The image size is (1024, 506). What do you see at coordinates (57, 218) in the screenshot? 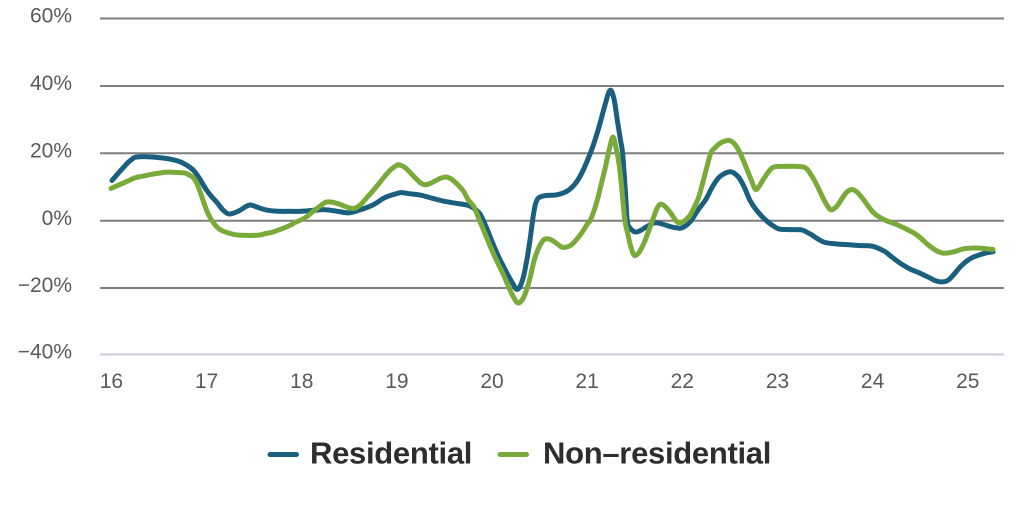
I see `svg-text: 0%` at bounding box center [57, 218].